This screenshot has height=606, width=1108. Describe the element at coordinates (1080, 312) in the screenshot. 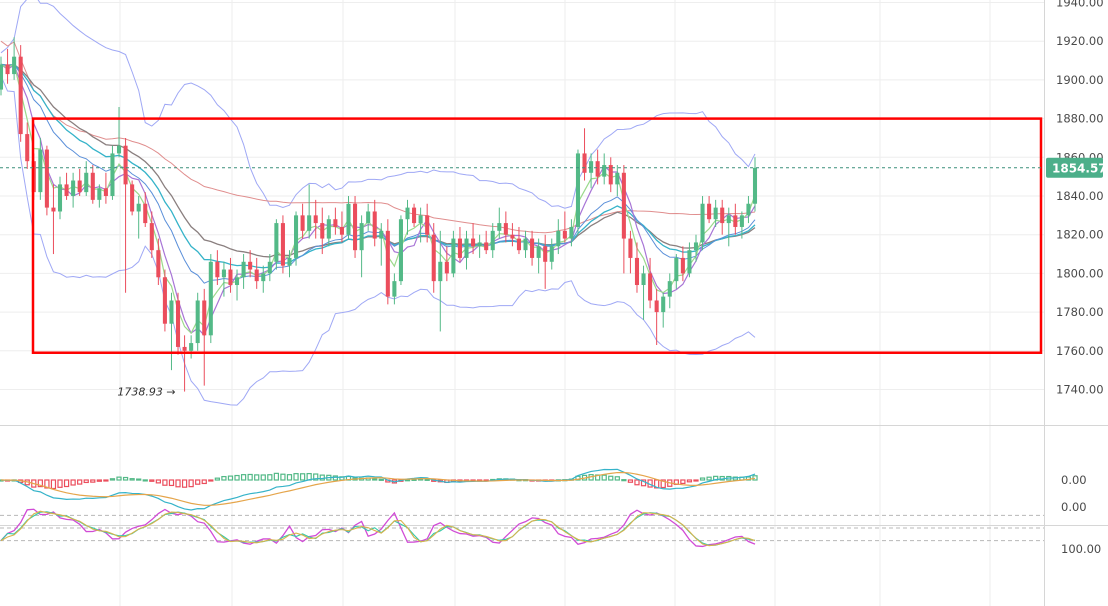

I see `y-tick-label: 1780.00` at that location.